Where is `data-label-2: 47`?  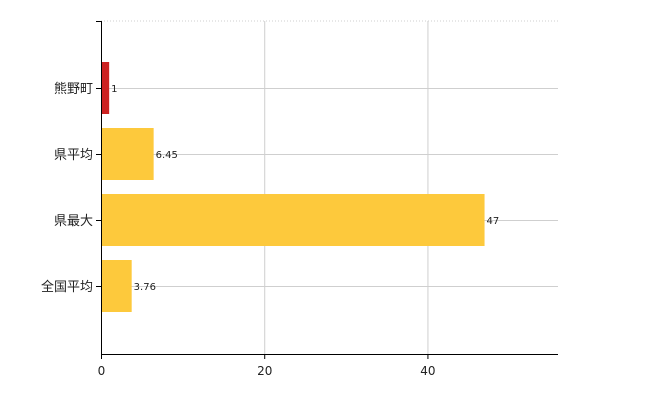 data-label-2: 47 is located at coordinates (493, 221).